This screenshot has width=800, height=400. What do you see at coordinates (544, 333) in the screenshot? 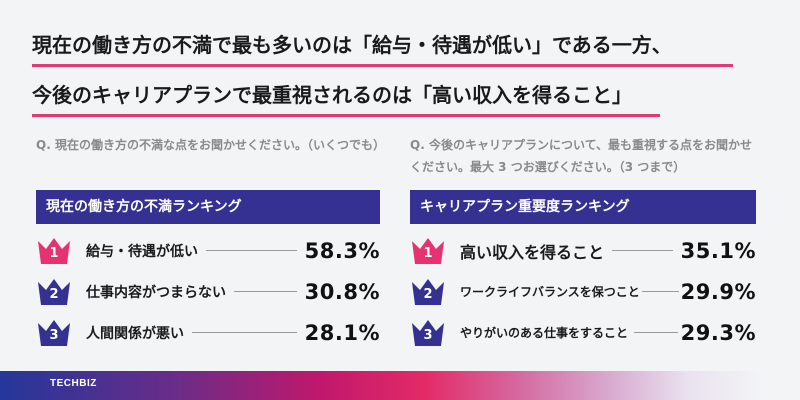
I see `rank-label: やりがいのある仕事をすること` at bounding box center [544, 333].